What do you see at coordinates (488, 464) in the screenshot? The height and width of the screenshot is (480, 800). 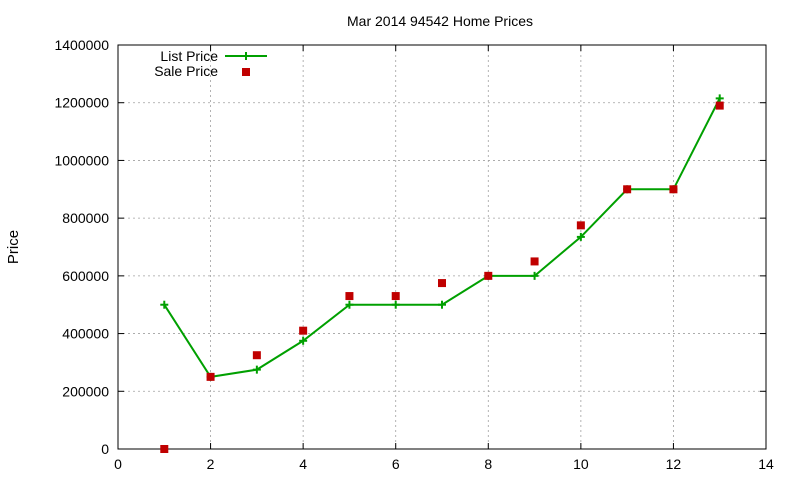 I see `x-tick-label: 8` at bounding box center [488, 464].